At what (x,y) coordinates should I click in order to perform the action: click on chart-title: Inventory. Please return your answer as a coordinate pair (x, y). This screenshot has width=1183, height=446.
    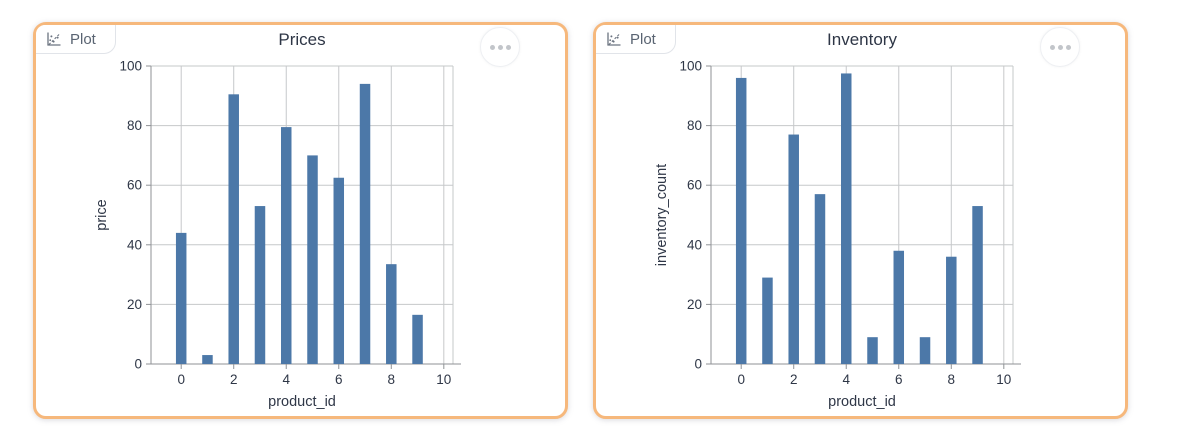
    Looking at the image, I should click on (862, 39).